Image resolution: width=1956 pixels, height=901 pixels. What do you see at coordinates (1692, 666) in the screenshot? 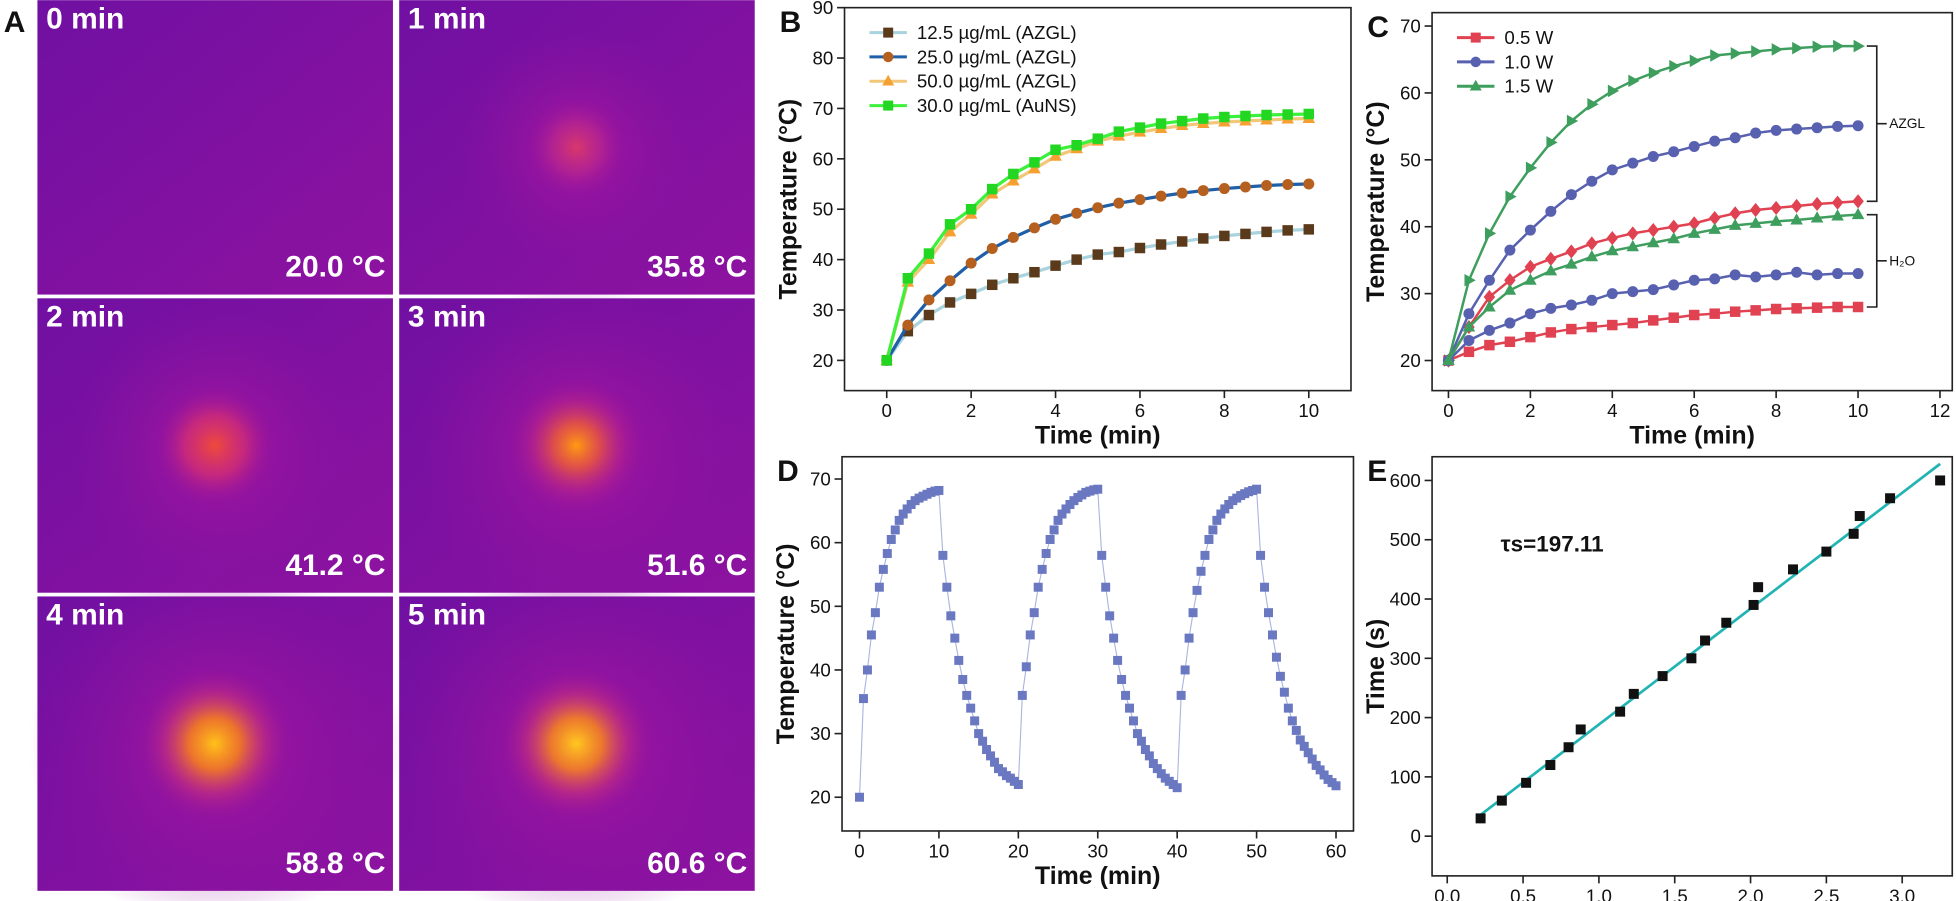
I see `plot-frame` at bounding box center [1692, 666].